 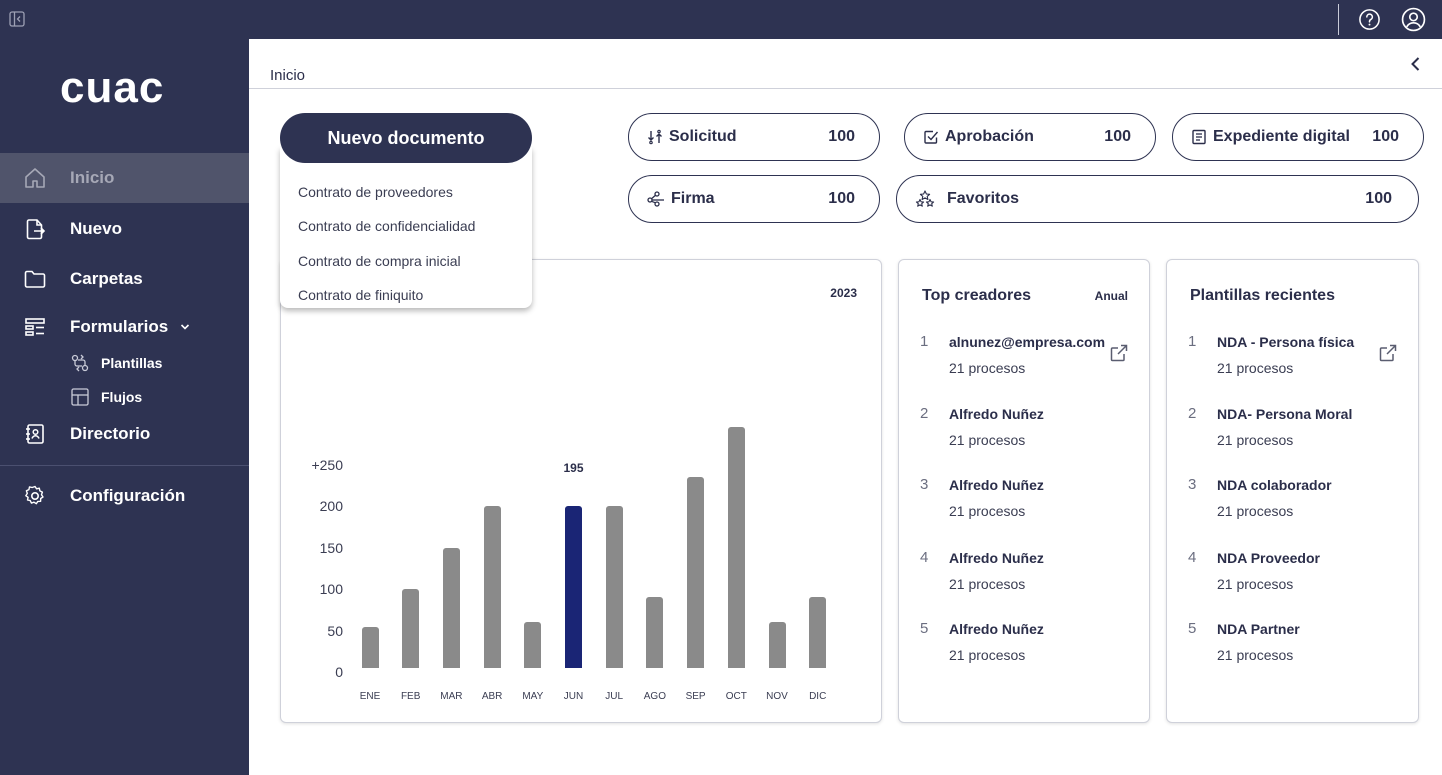 I want to click on list-item: 2 NDA- Persona Moral 21 procesos, so click(x=1298, y=430).